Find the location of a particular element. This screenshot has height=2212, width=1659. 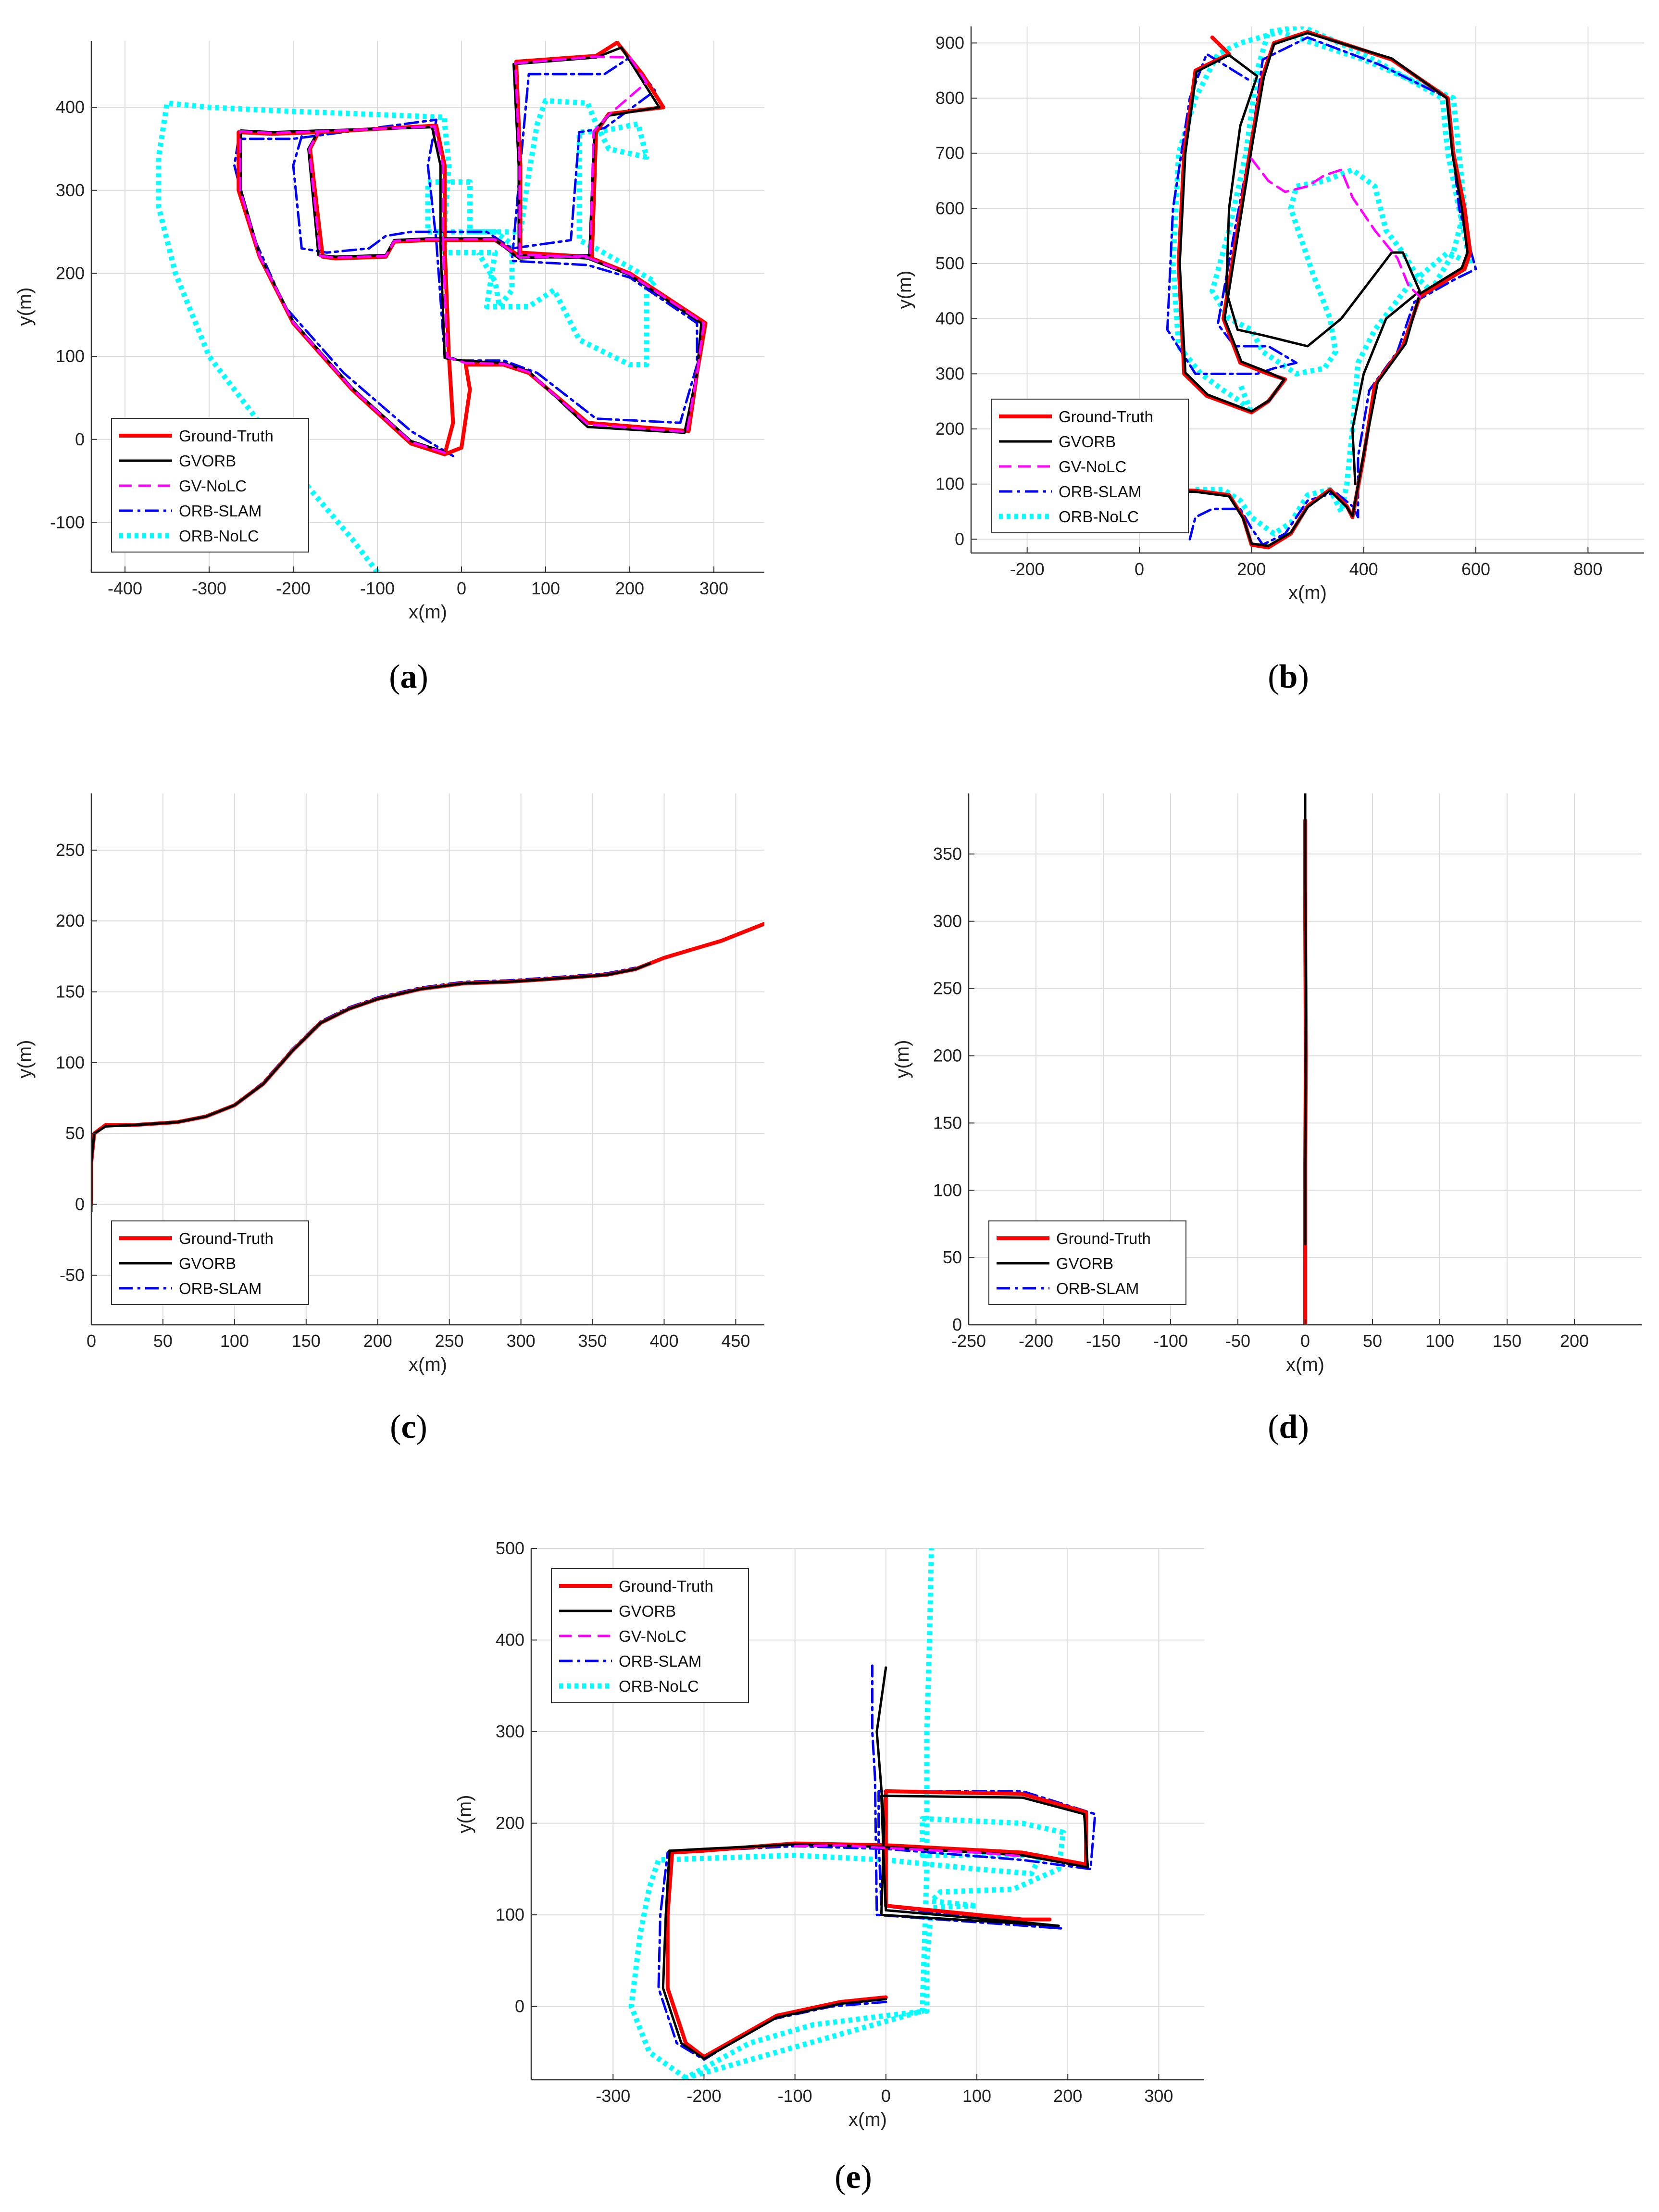

x-tick-label: 800 is located at coordinates (1587, 569).